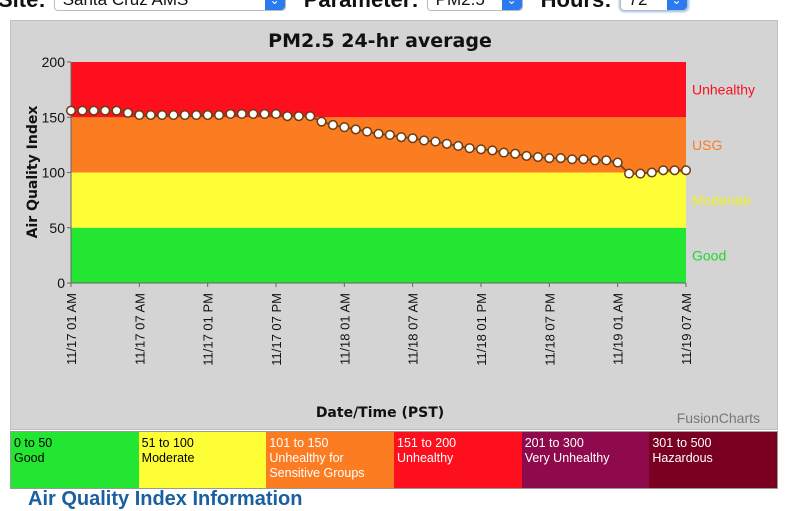 The height and width of the screenshot is (511, 800). I want to click on x-tick-label: 11/18 07 PM, so click(549, 329).